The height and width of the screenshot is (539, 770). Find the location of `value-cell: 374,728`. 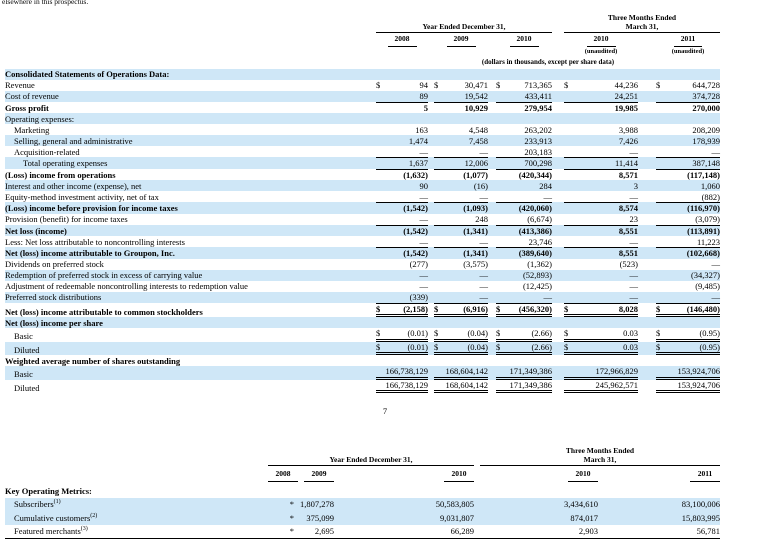

value-cell: 374,728 is located at coordinates (706, 96).